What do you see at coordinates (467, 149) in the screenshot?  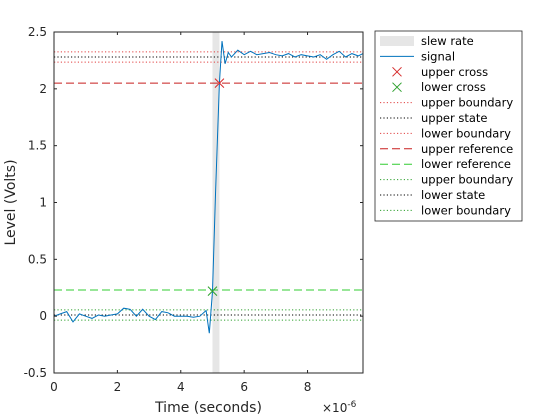 I see `legend-label: upper reference` at bounding box center [467, 149].